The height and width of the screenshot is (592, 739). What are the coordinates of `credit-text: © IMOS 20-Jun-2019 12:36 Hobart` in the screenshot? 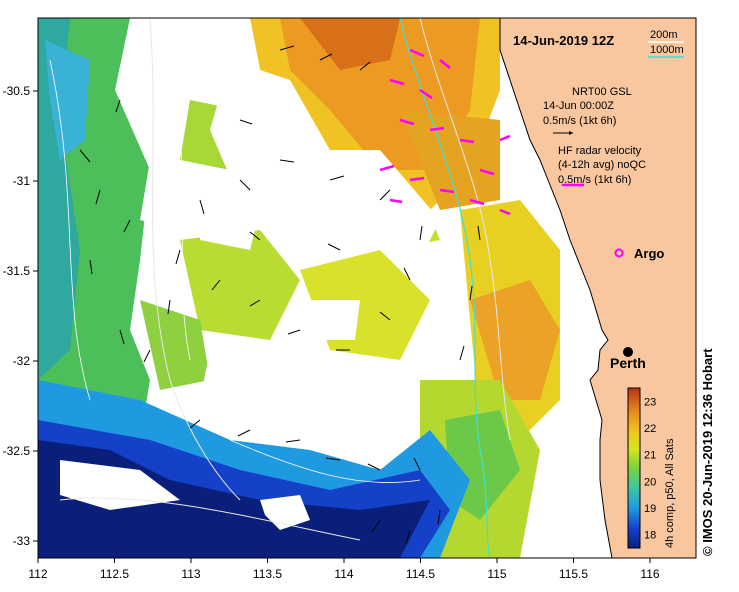 It's located at (707, 452).